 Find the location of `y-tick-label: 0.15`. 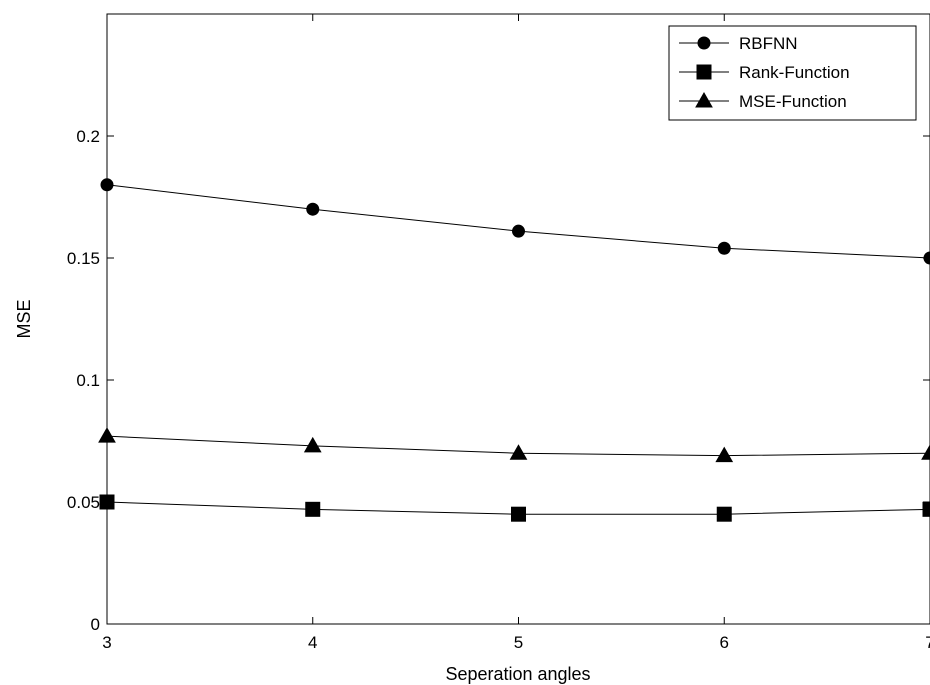

y-tick-label: 0.15 is located at coordinates (83, 258).